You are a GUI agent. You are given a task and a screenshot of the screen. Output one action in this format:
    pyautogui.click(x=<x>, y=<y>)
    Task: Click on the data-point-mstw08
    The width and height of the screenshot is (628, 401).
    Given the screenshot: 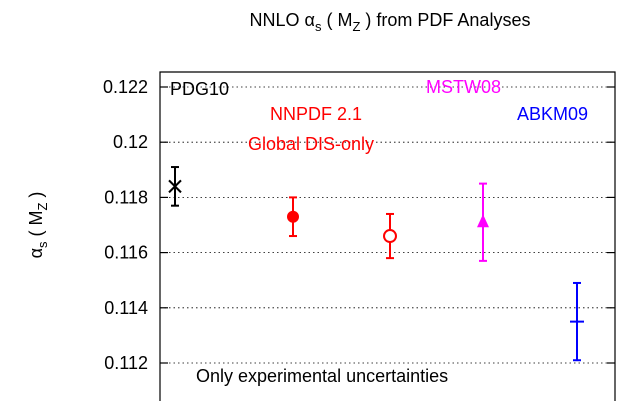 What is the action you would take?
    pyautogui.click(x=483, y=222)
    